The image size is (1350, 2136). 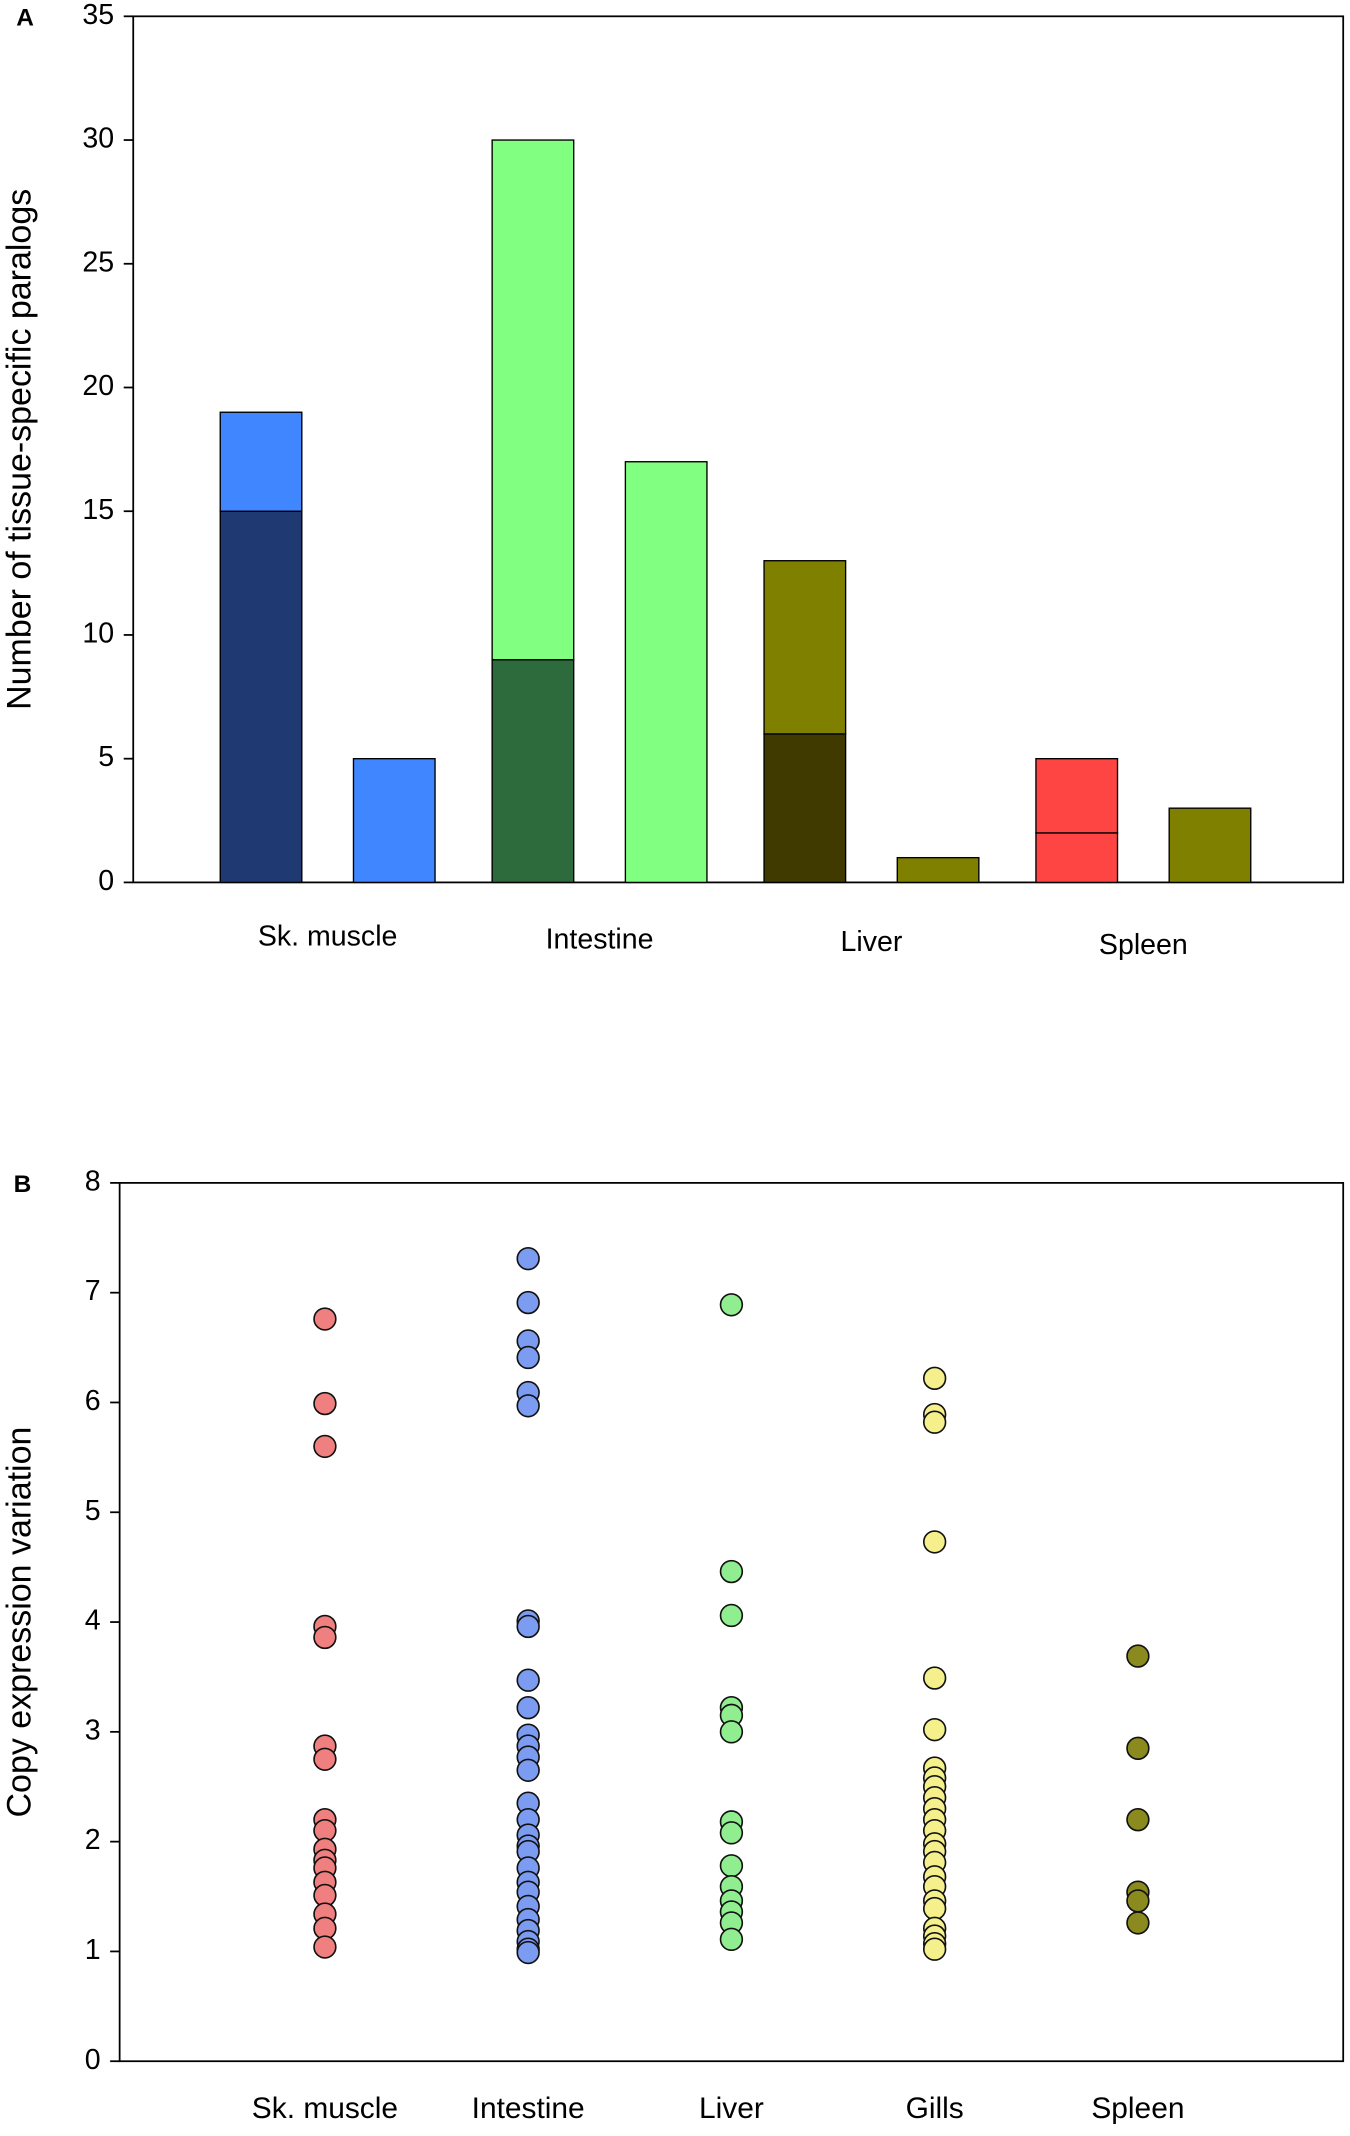 I want to click on y-tick-label: 6, so click(x=93, y=1401).